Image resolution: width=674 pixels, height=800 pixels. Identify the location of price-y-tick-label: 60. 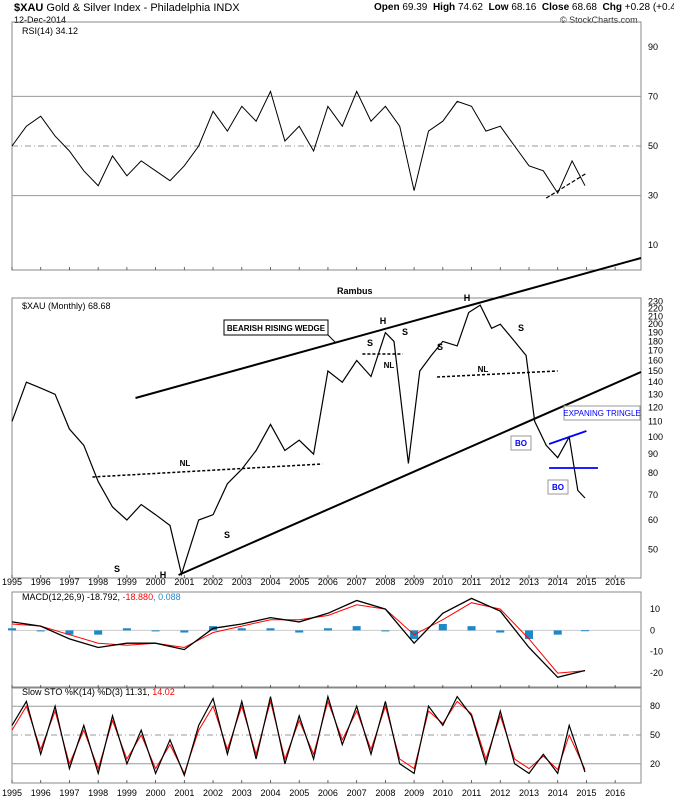
(653, 520).